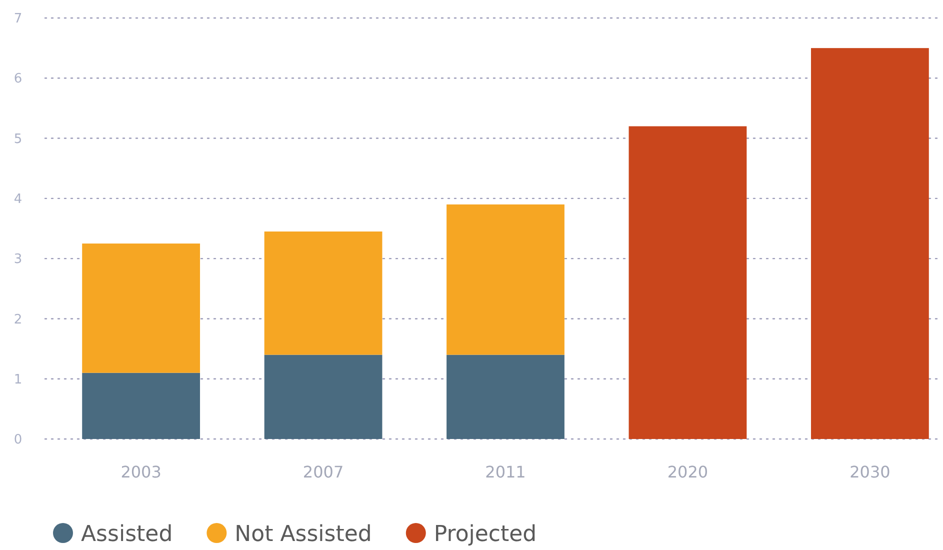  Describe the element at coordinates (687, 472) in the screenshot. I see `x-tick-label: 2020` at that location.